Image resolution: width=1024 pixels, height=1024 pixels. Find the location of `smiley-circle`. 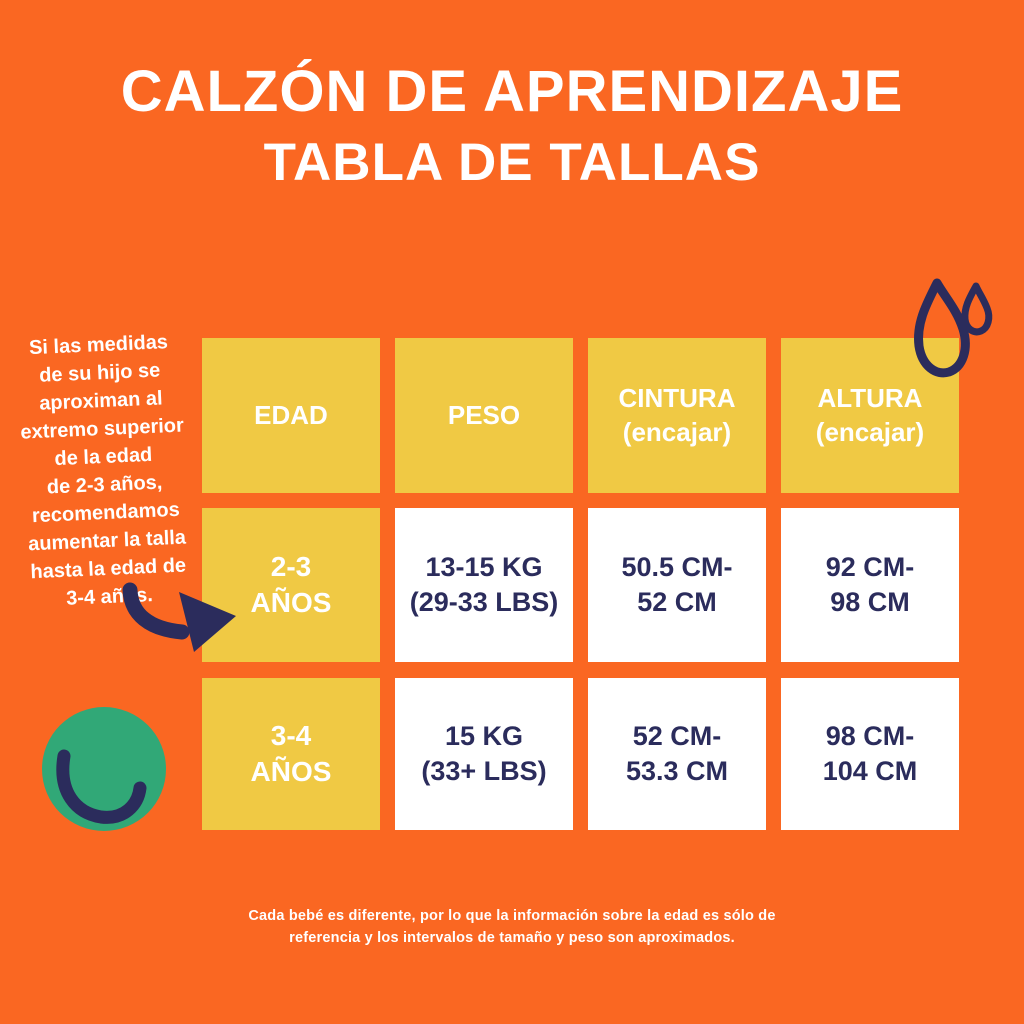

smiley-circle is located at coordinates (104, 769).